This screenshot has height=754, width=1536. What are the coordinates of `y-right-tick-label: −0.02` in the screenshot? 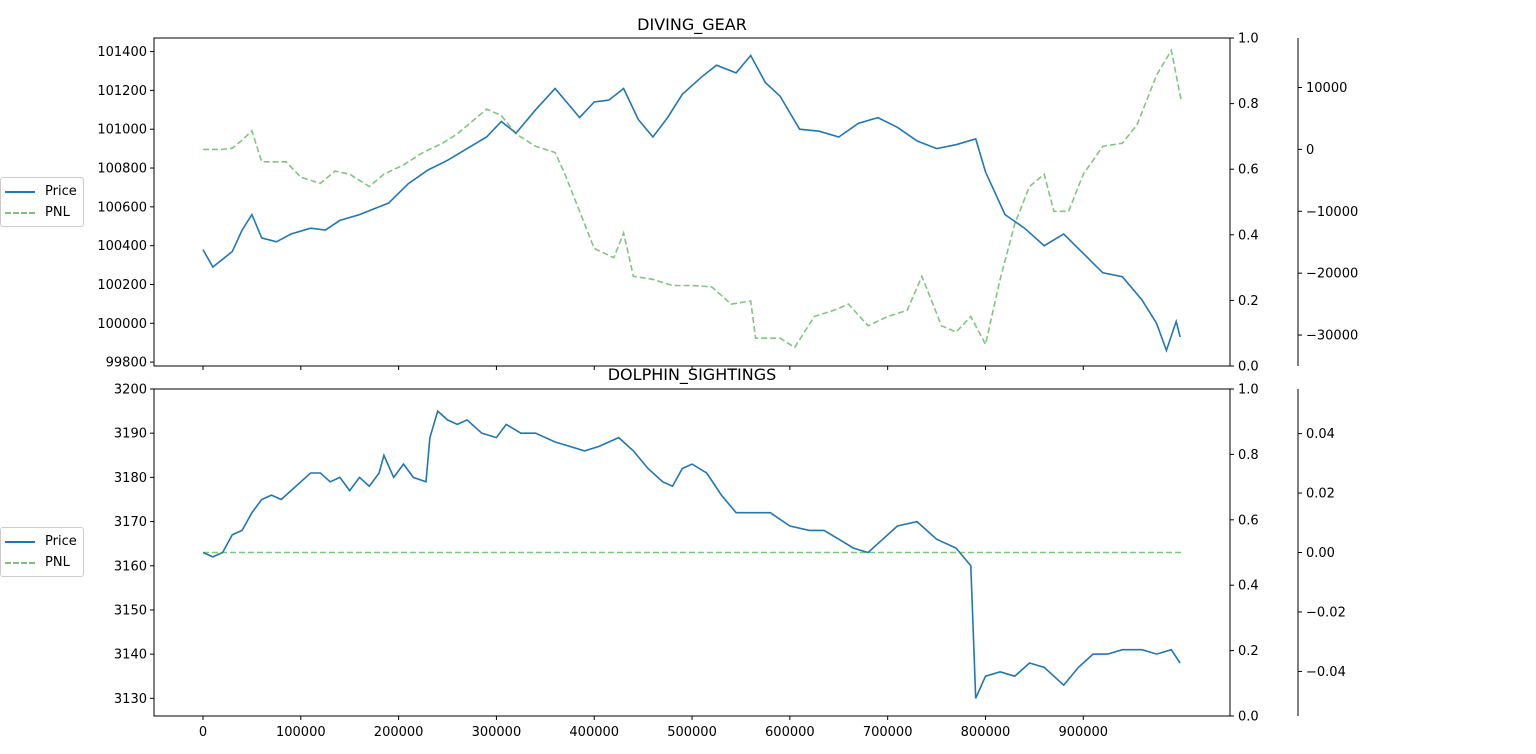 It's located at (1326, 612).